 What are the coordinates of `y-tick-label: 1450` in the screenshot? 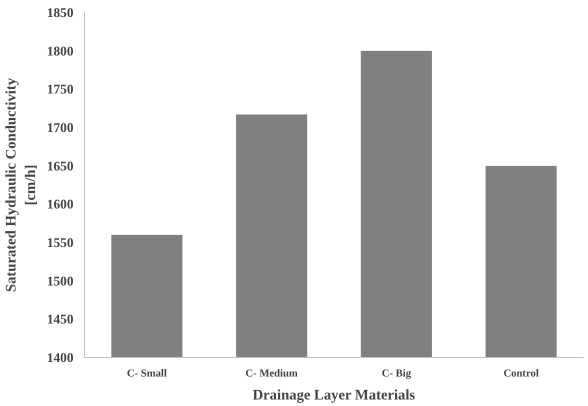 It's located at (60, 319).